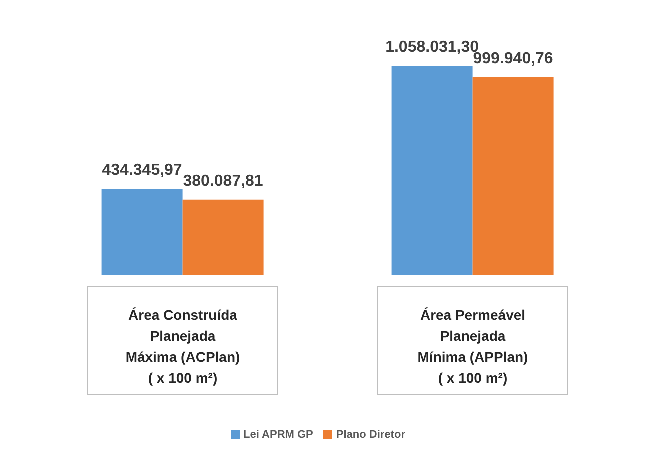 The image size is (667, 456). Describe the element at coordinates (473, 346) in the screenshot. I see `x-tick-label: Área Permeável Planejada Mínima (APPlan) ( x 100 m²)` at that location.